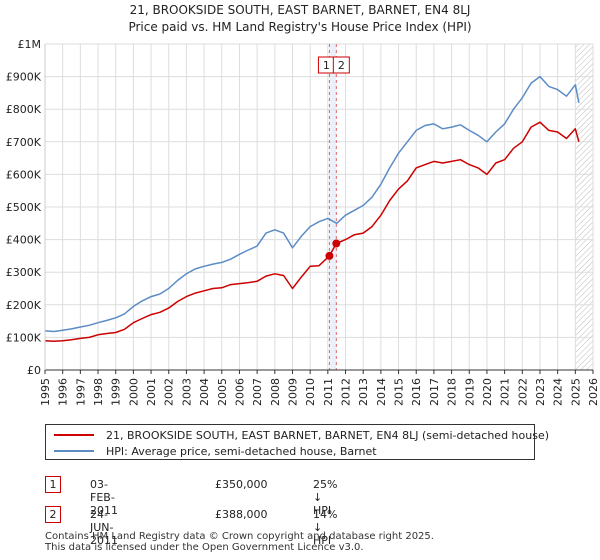 This screenshot has height=560, width=600. I want to click on x-tick-label: 2016, so click(416, 392).